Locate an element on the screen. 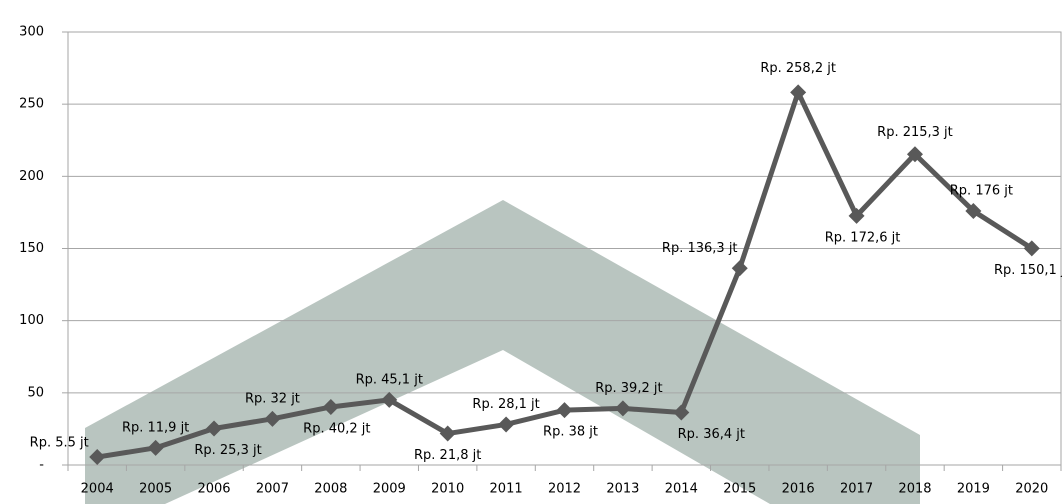 This screenshot has height=504, width=1062. data-label: Rp. 25,3 jt is located at coordinates (227, 450).